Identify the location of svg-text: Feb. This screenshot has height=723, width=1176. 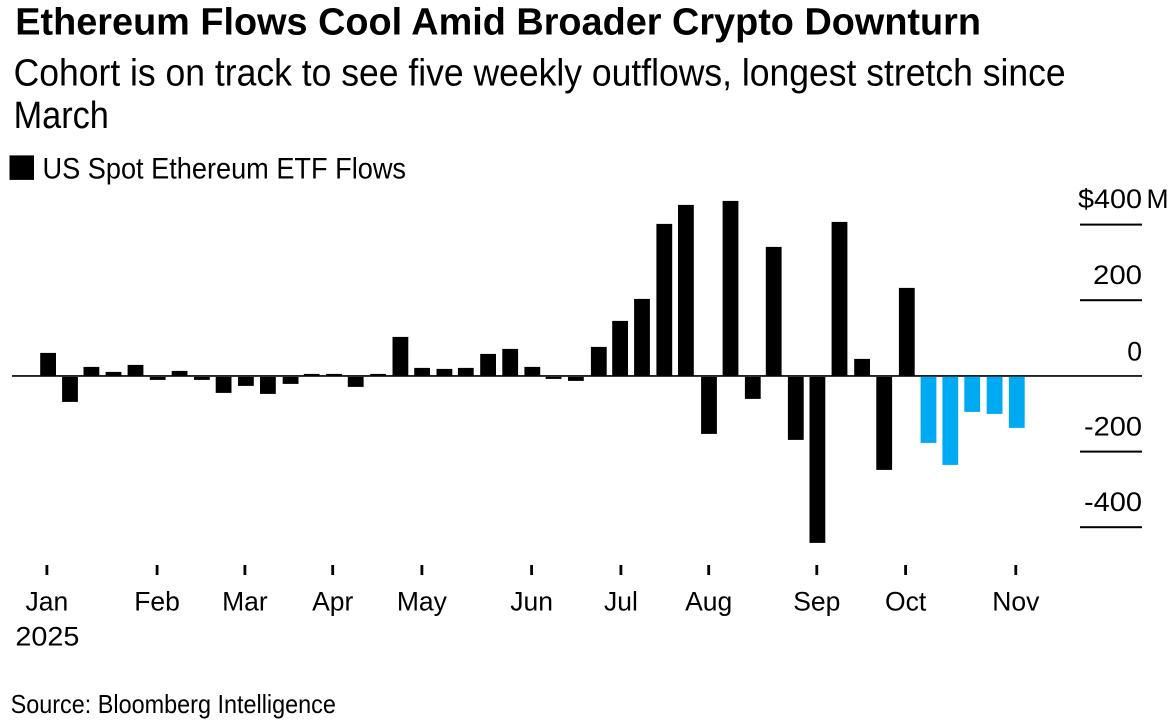
(157, 602).